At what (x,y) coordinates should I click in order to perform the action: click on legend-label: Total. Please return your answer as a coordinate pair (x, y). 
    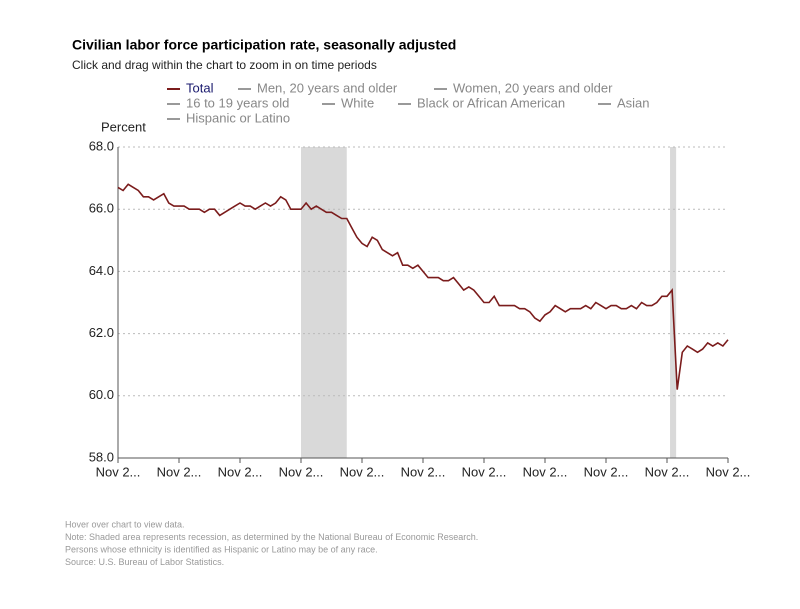
    Looking at the image, I should click on (200, 87).